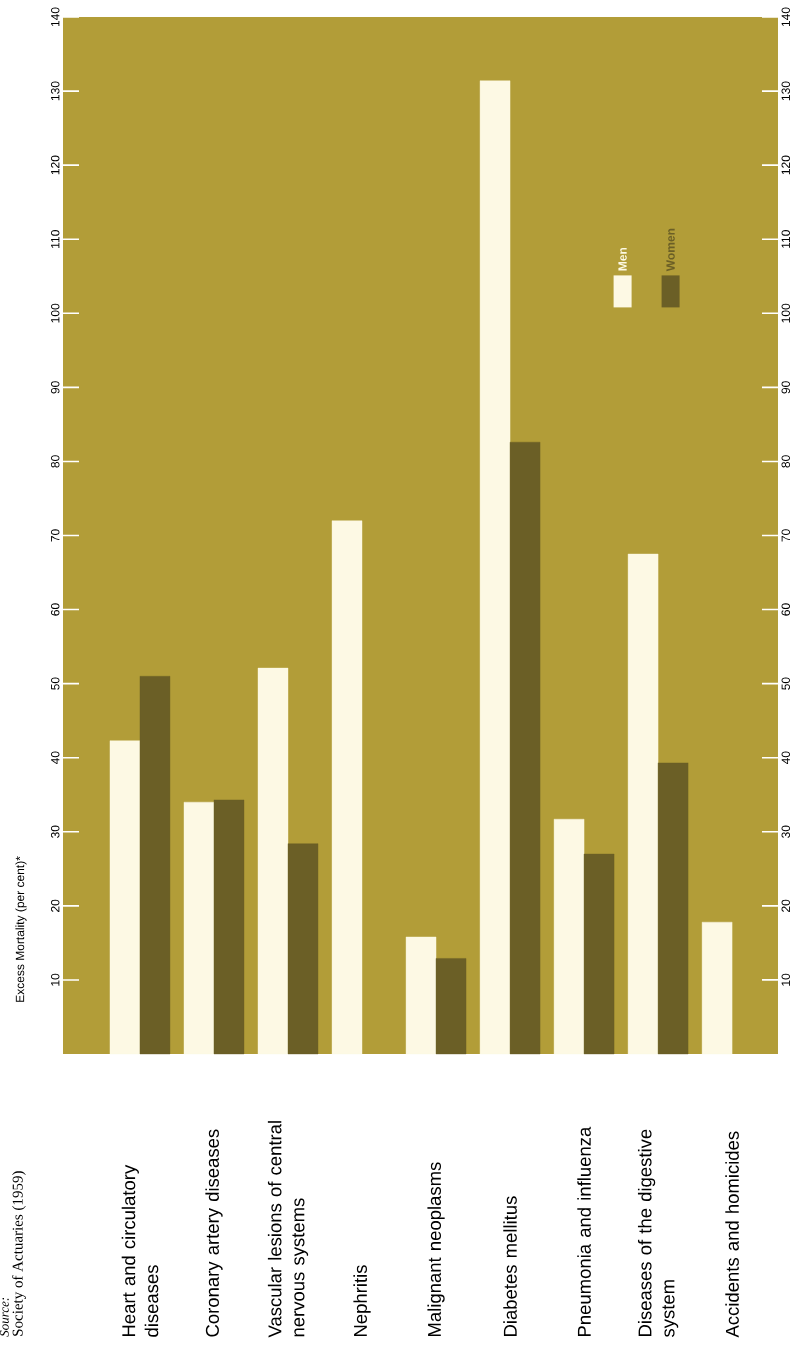 The height and width of the screenshot is (1345, 806). What do you see at coordinates (55, 683) in the screenshot?
I see `y-tick-label: 50` at bounding box center [55, 683].